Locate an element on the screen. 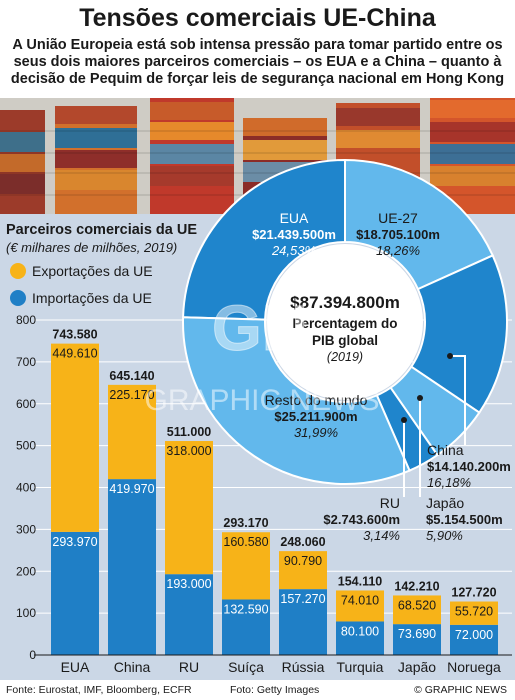  bar-total-label: 154.110 is located at coordinates (360, 581).